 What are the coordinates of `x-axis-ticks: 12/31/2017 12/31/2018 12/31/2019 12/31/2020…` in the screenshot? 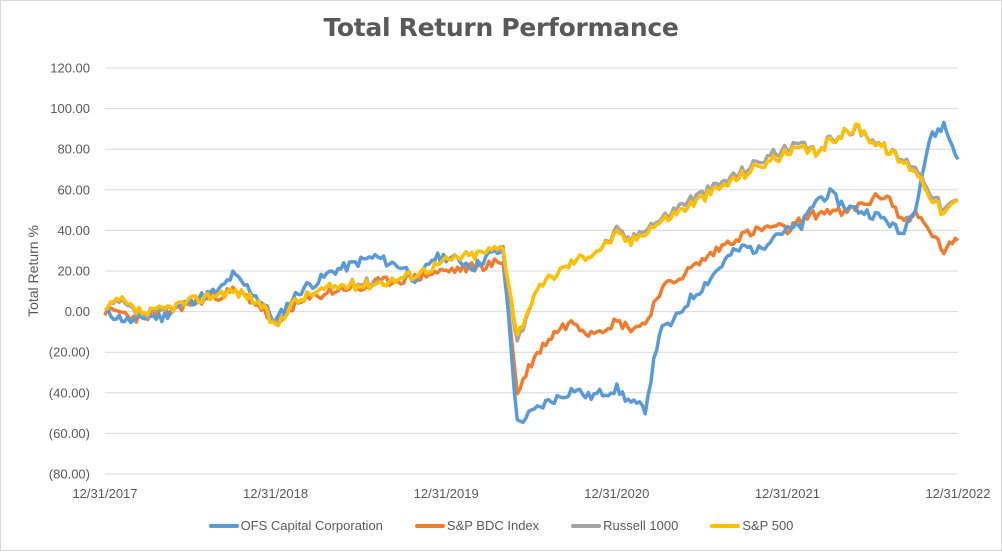 It's located at (531, 493).